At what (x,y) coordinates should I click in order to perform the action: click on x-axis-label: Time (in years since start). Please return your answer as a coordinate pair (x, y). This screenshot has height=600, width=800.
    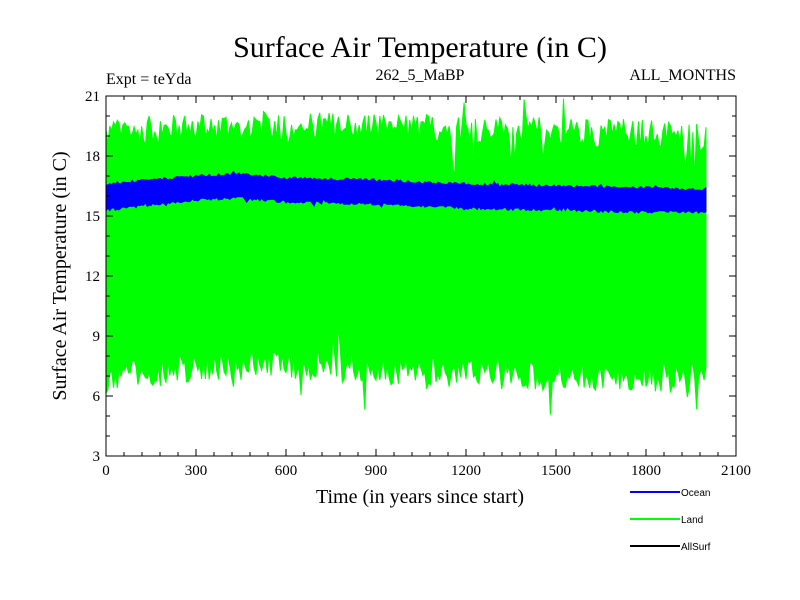
    Looking at the image, I should click on (420, 497).